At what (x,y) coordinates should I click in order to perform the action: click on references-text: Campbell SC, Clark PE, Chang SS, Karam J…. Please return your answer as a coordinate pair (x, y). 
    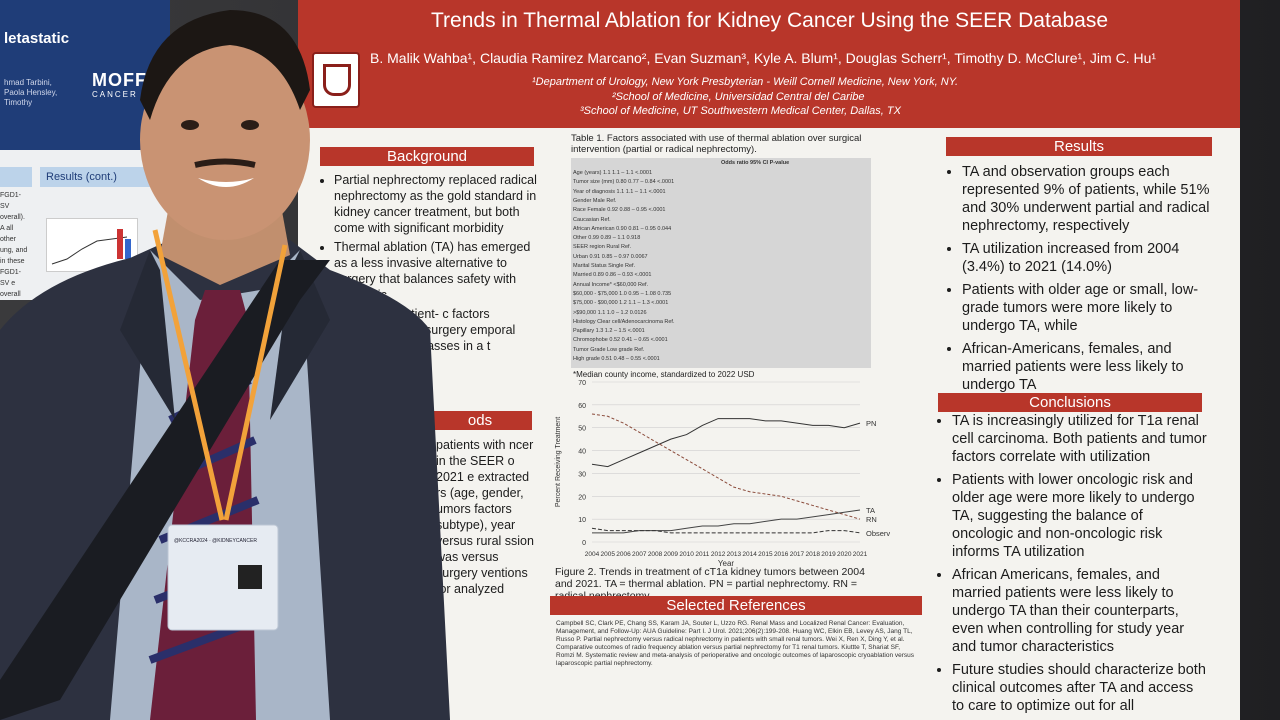
    Looking at the image, I should click on (735, 643).